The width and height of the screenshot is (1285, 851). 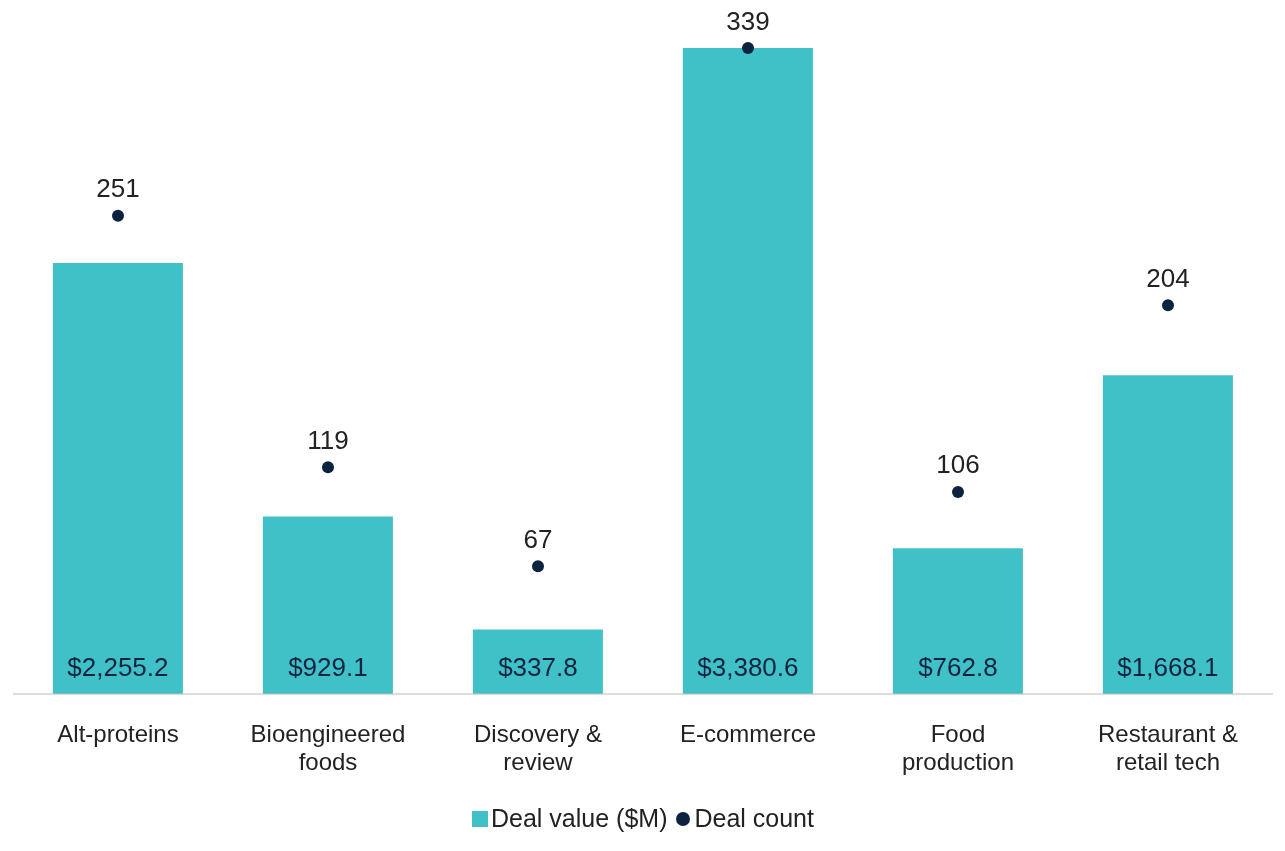 I want to click on data-label: $337.8, so click(x=538, y=667).